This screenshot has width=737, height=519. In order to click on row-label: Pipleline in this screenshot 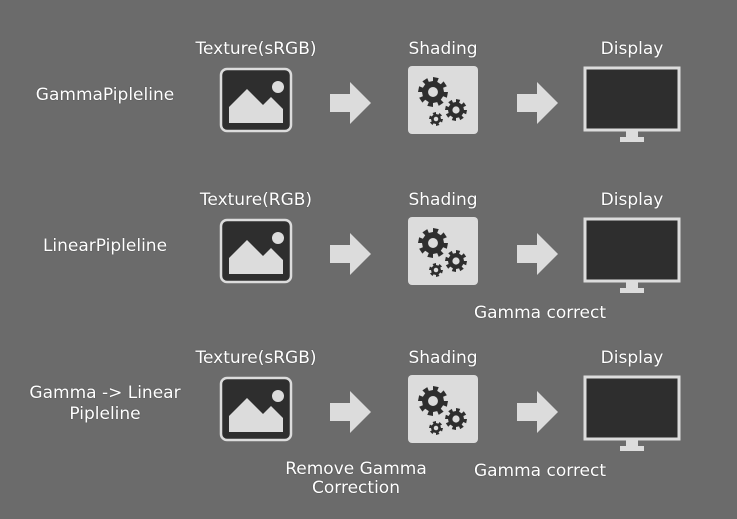, I will do `click(105, 414)`.